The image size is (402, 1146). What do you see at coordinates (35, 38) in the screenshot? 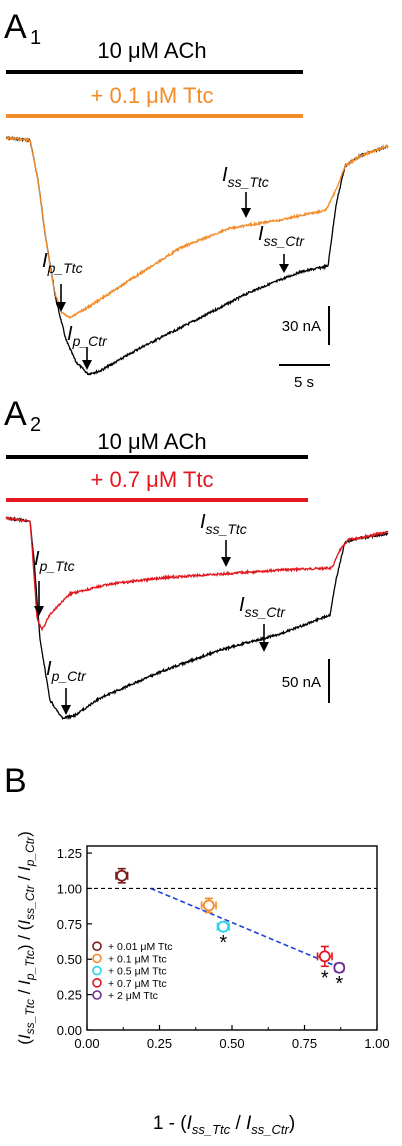
I see `panel-a1-sub: 1` at bounding box center [35, 38].